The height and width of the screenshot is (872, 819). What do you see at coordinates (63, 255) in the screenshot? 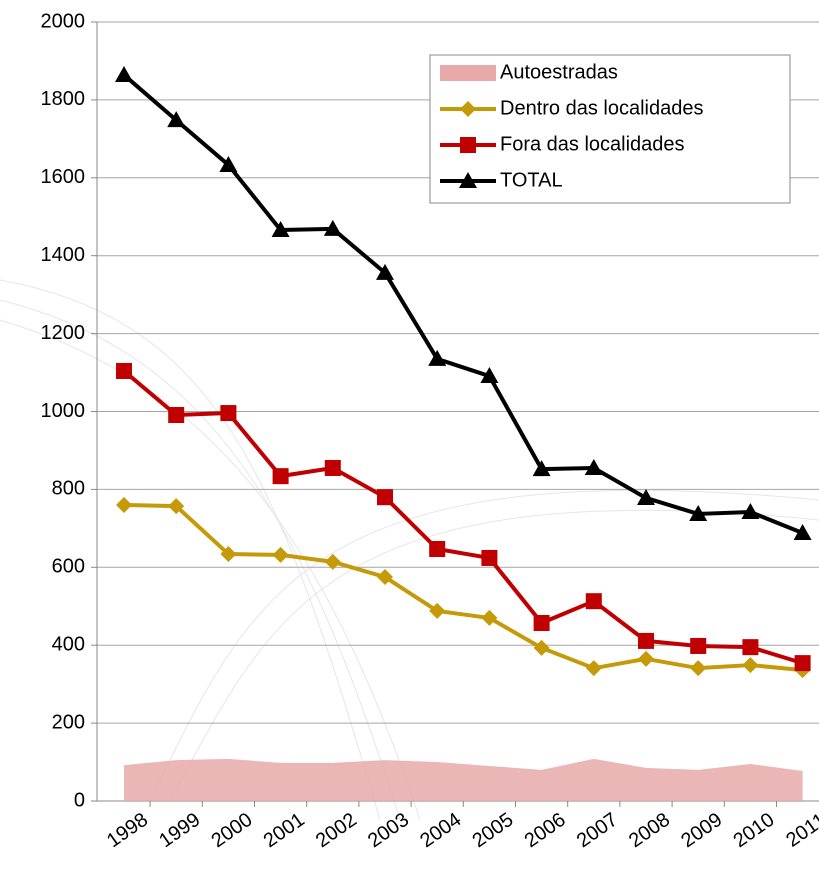
I see `y-tick-label: 1400` at bounding box center [63, 255].